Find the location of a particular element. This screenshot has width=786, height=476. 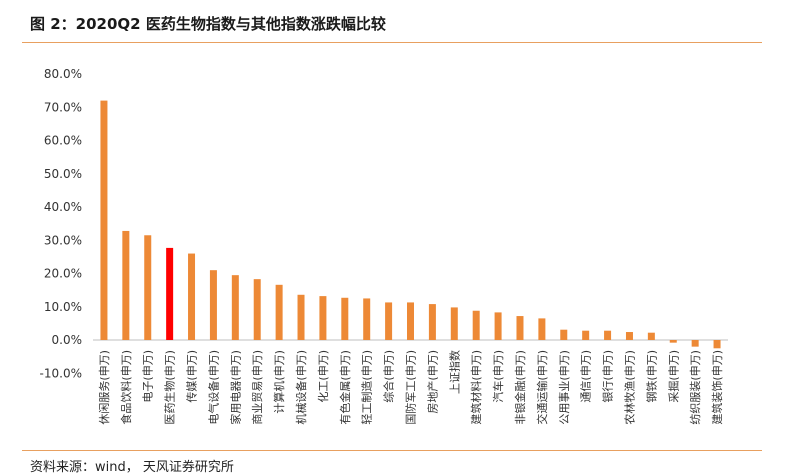

x-tick-label: 食品饮料(申万) is located at coordinates (126, 387).